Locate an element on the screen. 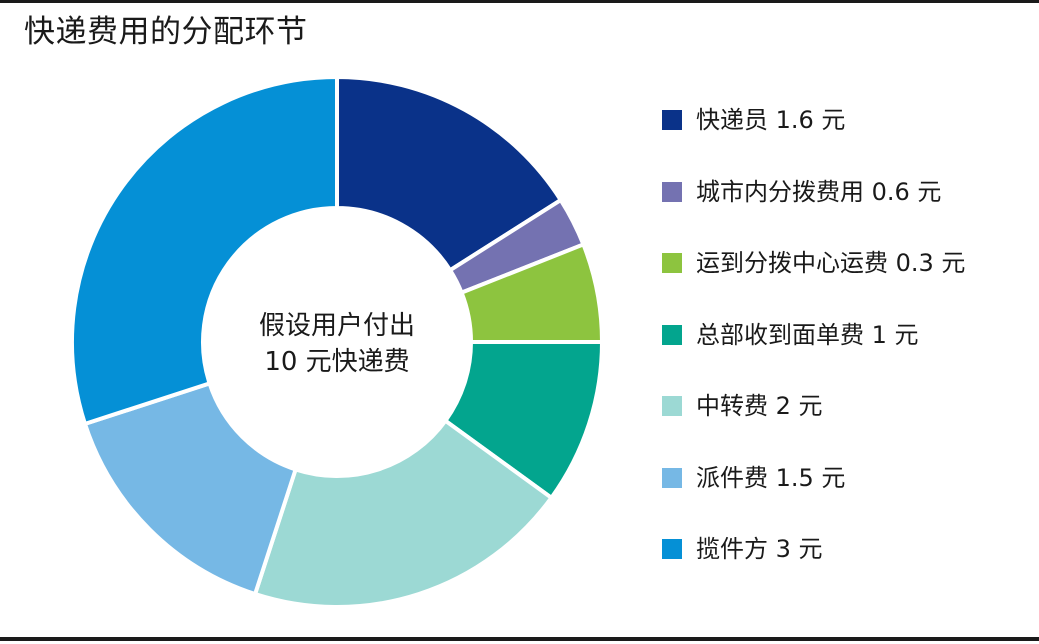  legend-label: 城市内分拨费用 0.6 元 is located at coordinates (819, 191).